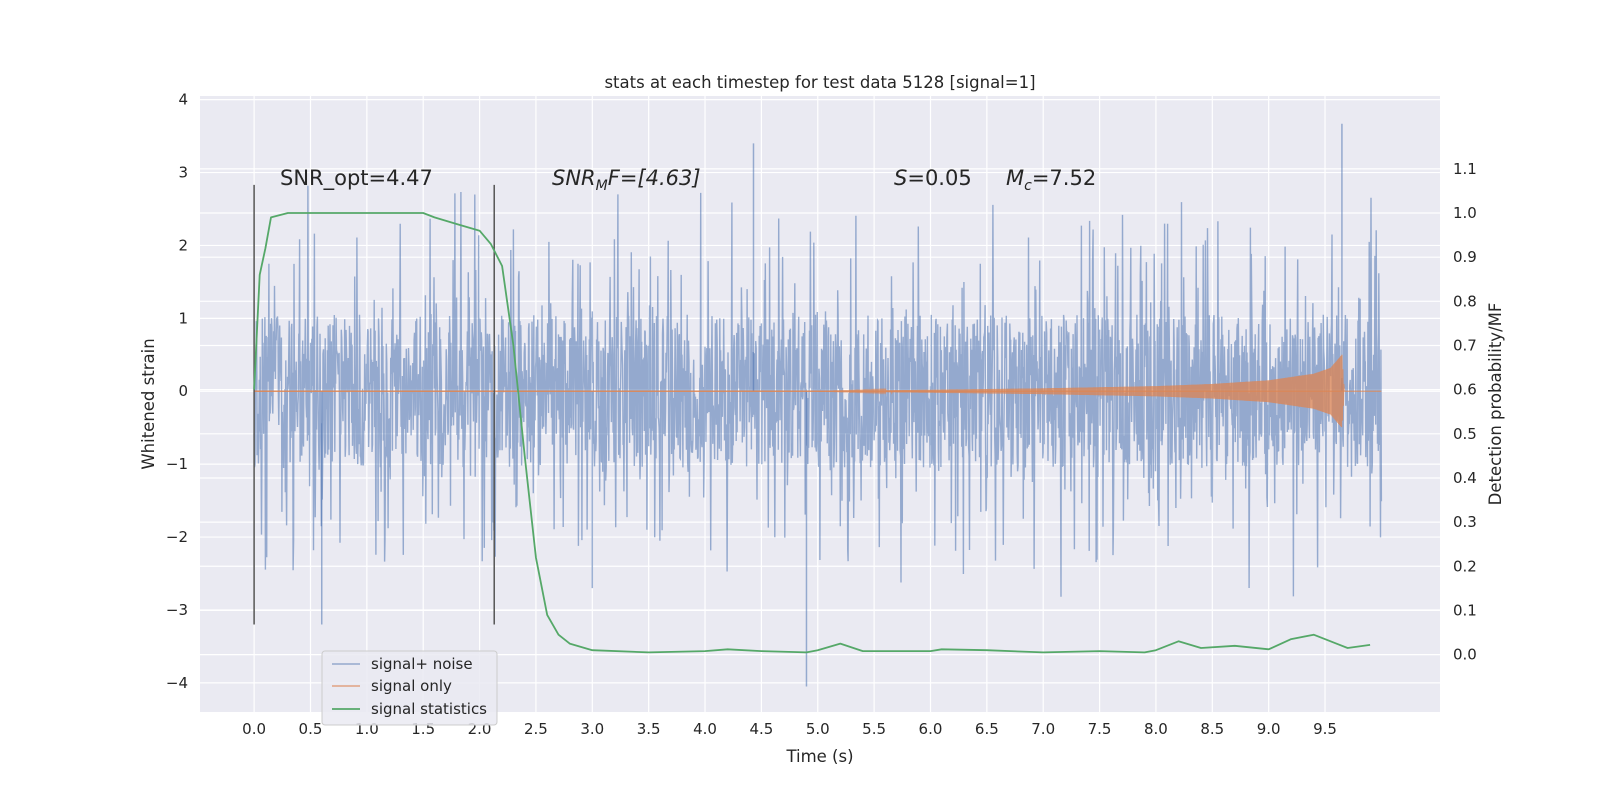 The image size is (1600, 800). Describe the element at coordinates (429, 709) in the screenshot. I see `legend-label-signal-statistics: signal statistics` at that location.